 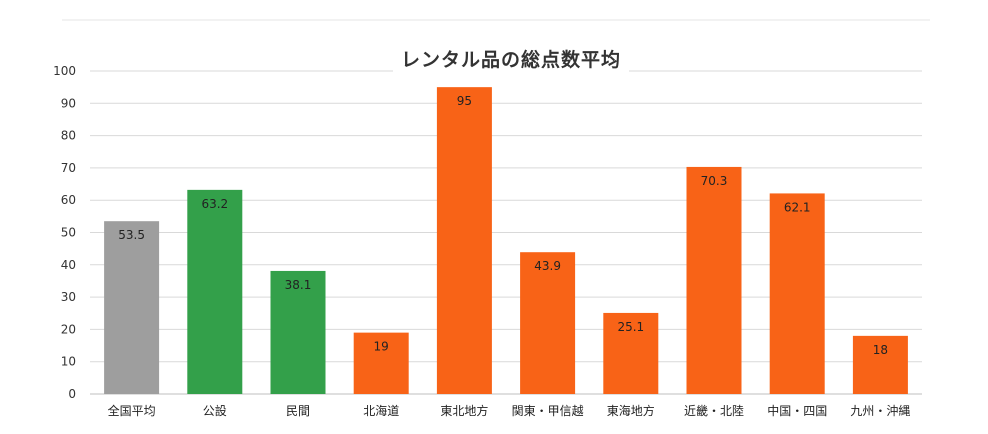 I want to click on y-tick-label: 70, so click(x=68, y=168).